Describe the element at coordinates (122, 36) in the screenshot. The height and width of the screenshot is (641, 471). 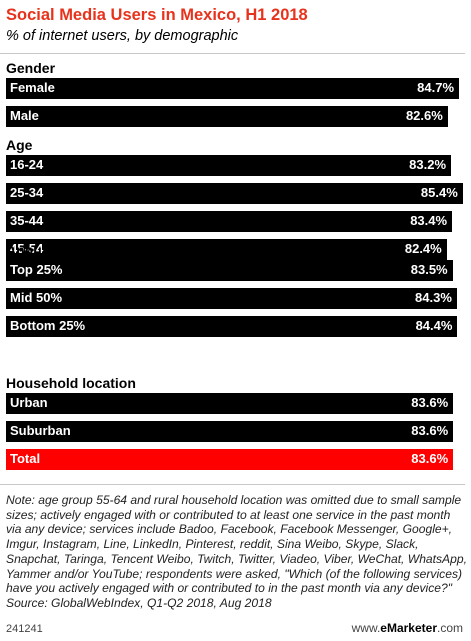
I see `chart-subtitle: % of internet users, by demographic` at that location.